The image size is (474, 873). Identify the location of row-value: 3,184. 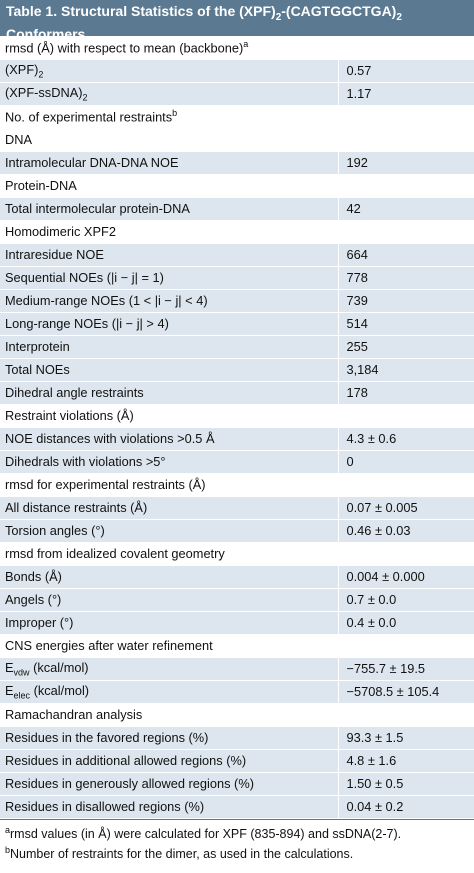
(405, 369).